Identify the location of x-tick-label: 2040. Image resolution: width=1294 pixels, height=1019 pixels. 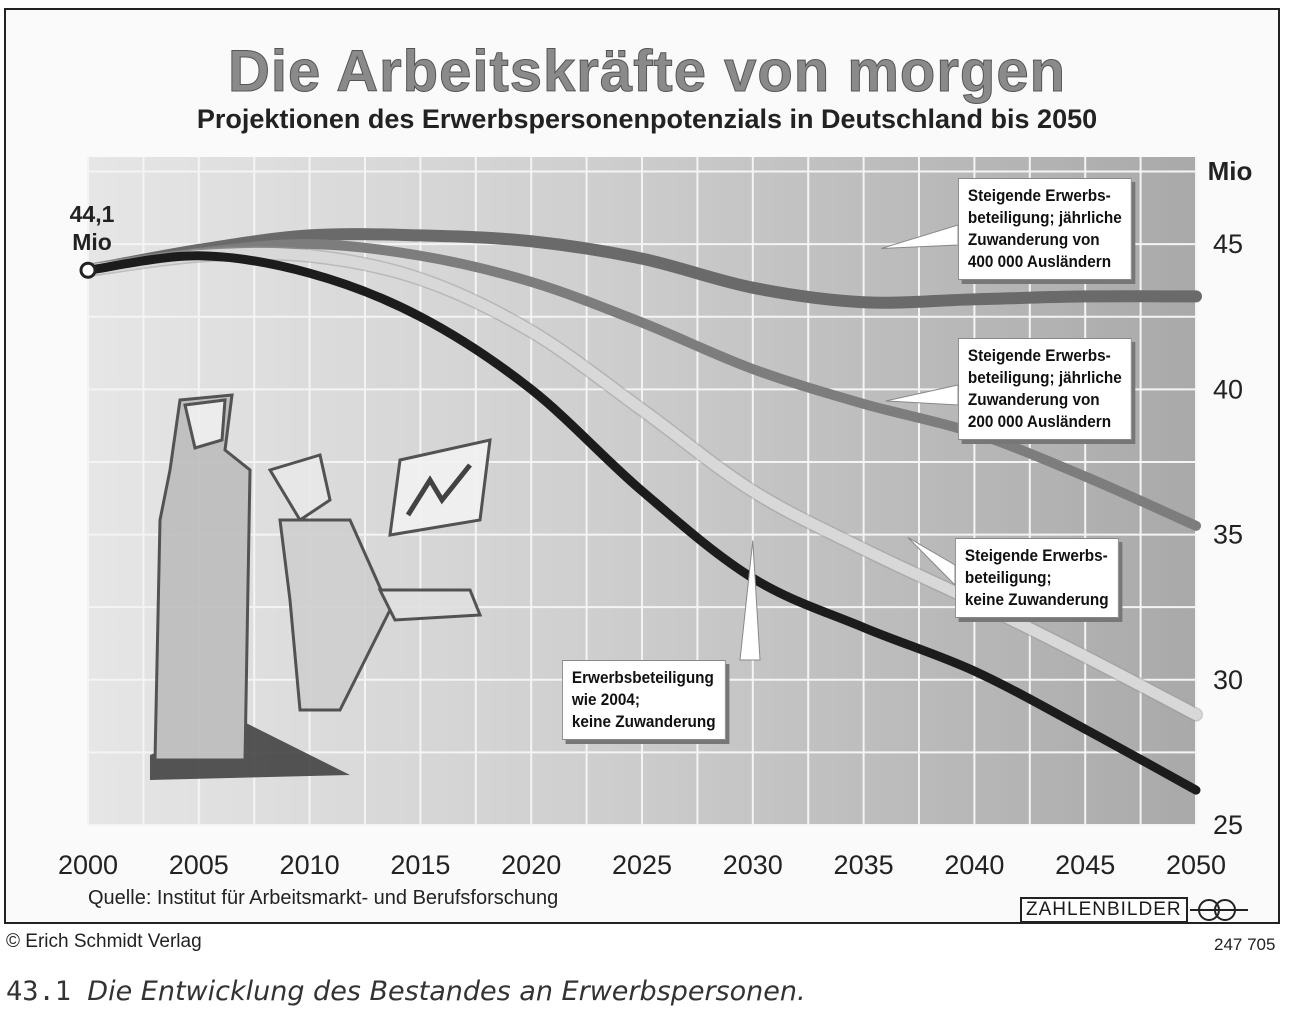
(974, 865).